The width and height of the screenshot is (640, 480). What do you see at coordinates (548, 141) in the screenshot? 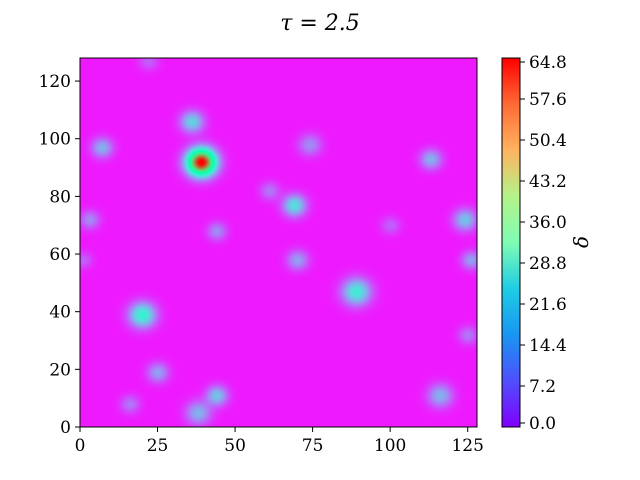
I see `colorbar-tick-label: 50.4` at bounding box center [548, 141].